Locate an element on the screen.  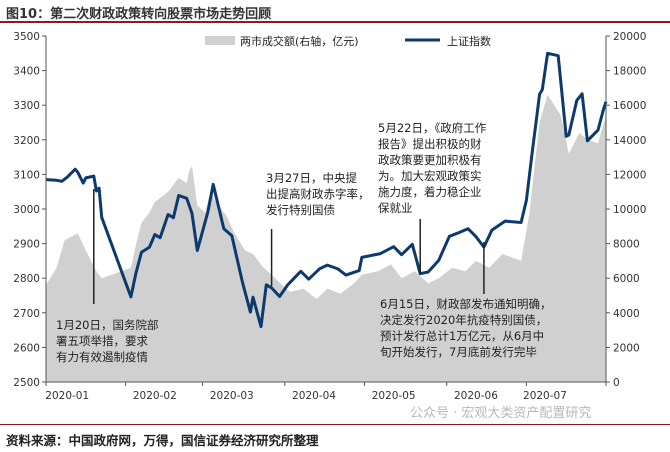
annotation-line: 旬开始发行，7月底前发行完毕 is located at coordinates (458, 352).